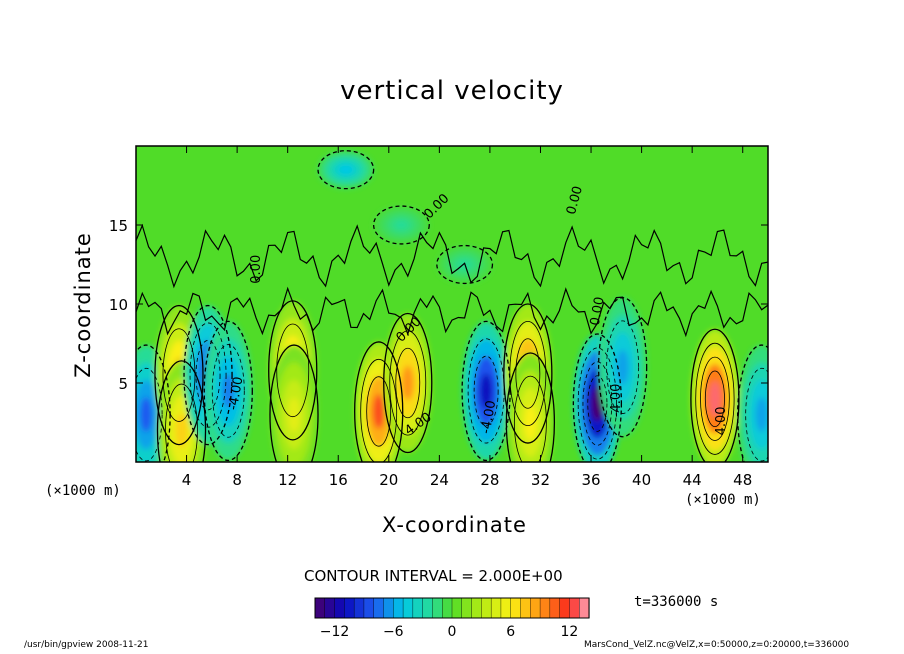 This screenshot has height=654, width=904. Describe the element at coordinates (393, 632) in the screenshot. I see `colorbar-tick-label: −6` at that location.